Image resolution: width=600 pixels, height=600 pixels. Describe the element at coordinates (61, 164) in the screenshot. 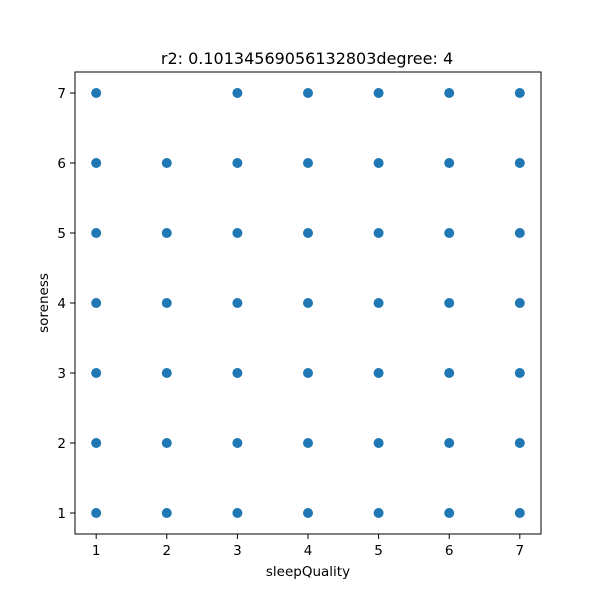

I see `y-tick-label: 6` at that location.